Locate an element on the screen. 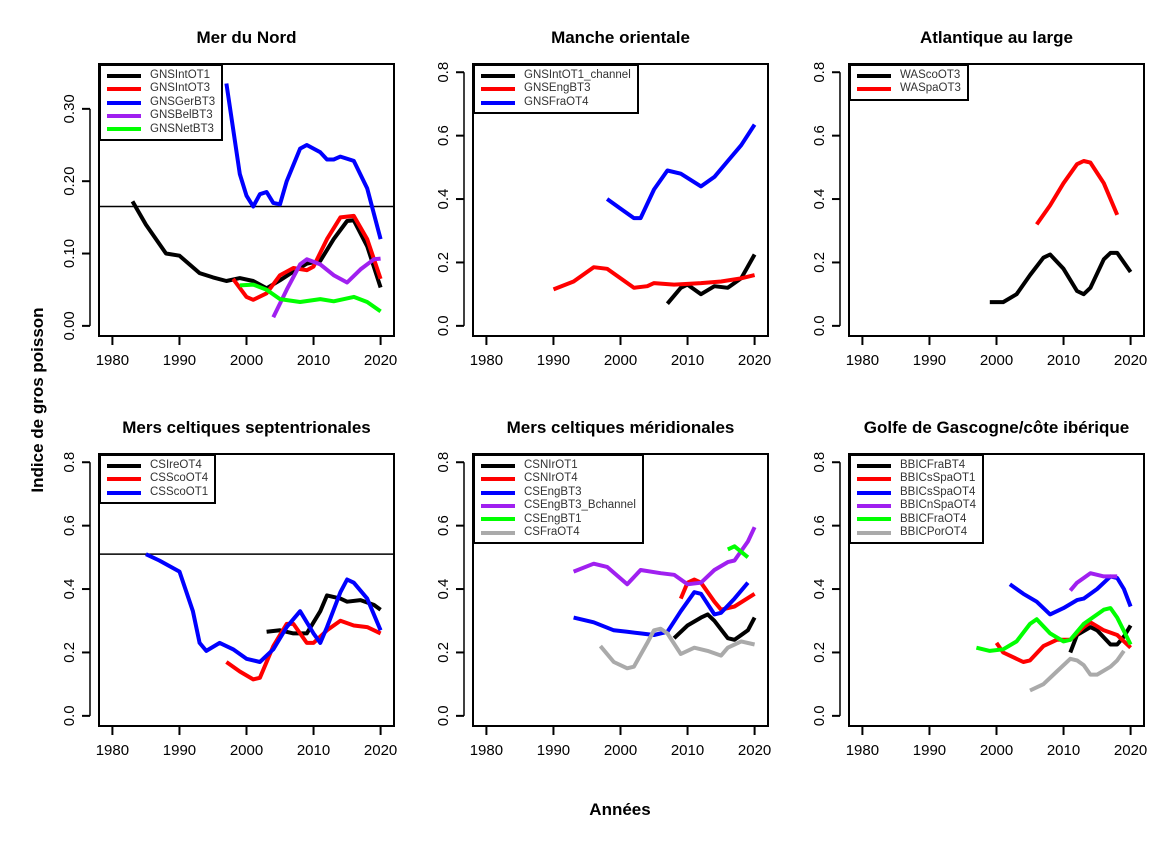 The image size is (1170, 846). legend-label: BBICsSpaOT4 is located at coordinates (938, 491).